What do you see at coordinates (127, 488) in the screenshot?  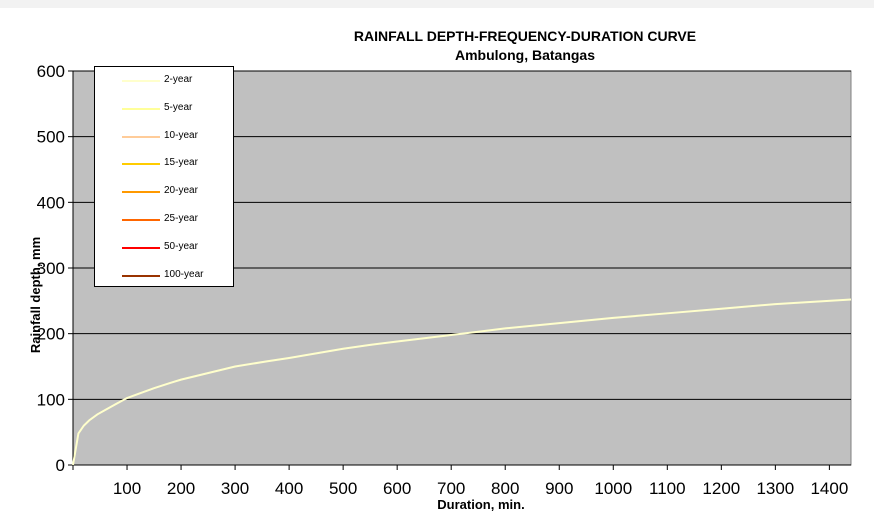 I see `x-tick-label: 100` at bounding box center [127, 488].